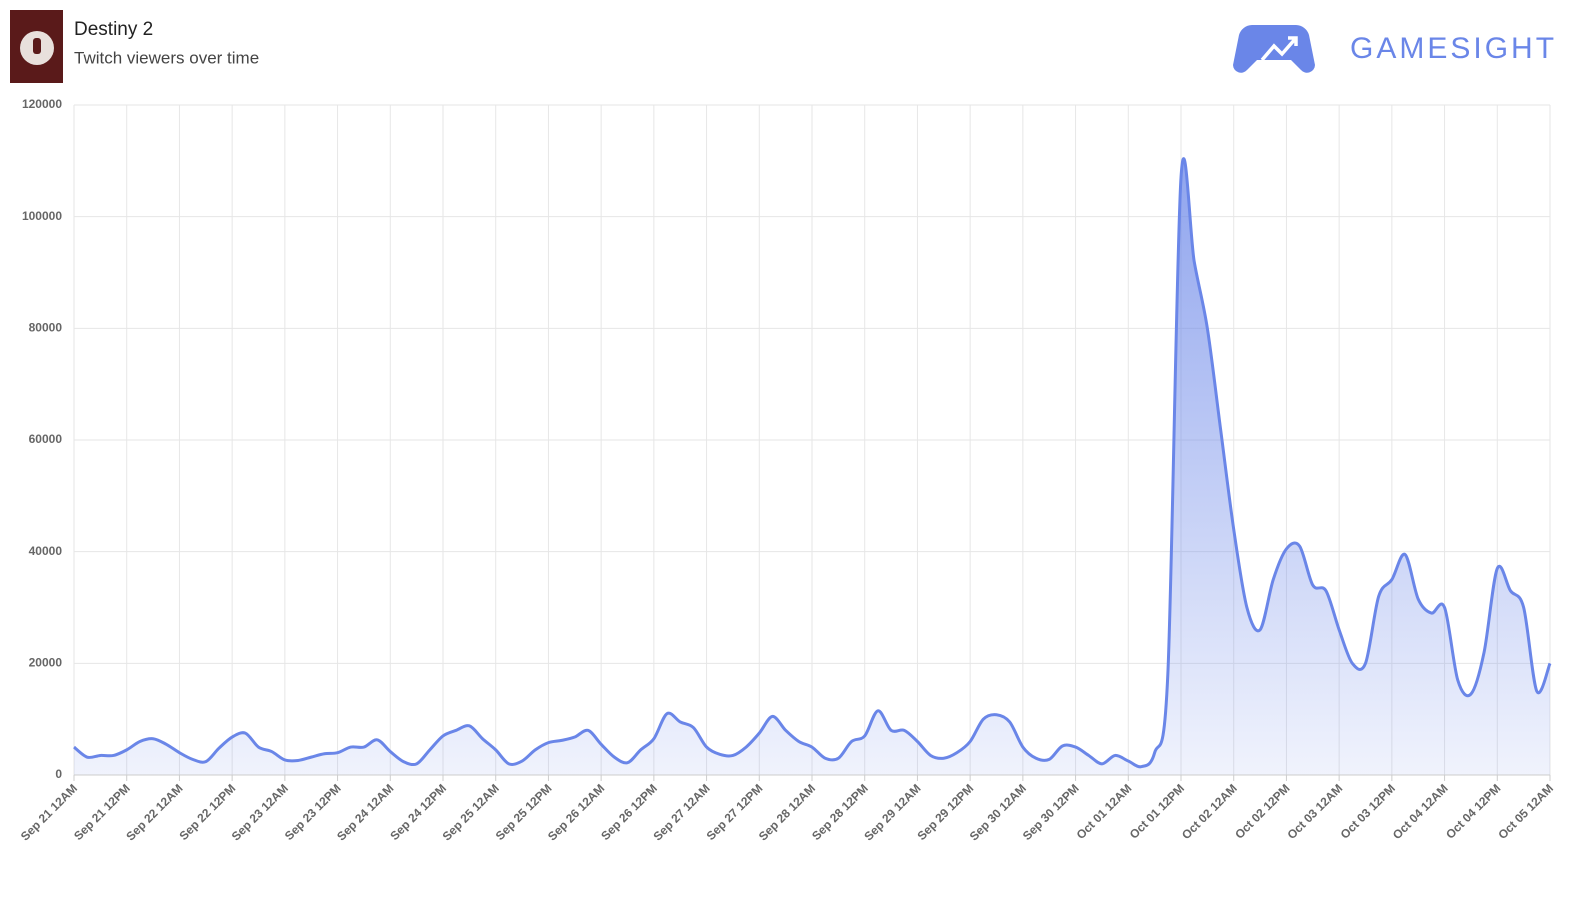  What do you see at coordinates (1274, 49) in the screenshot?
I see `brand-logo` at bounding box center [1274, 49].